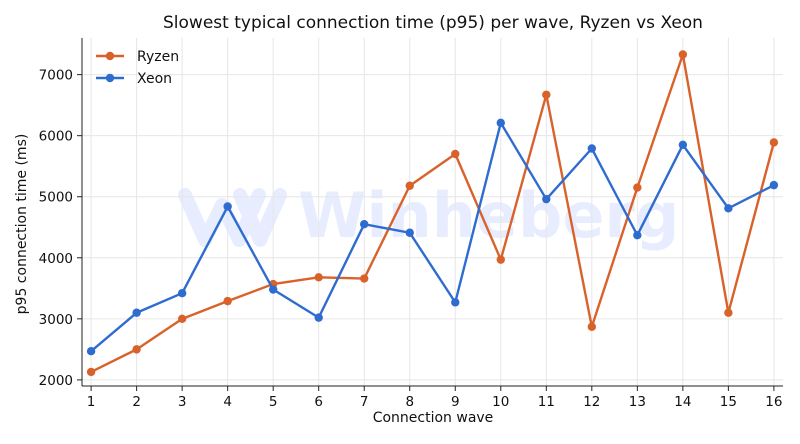 This screenshot has width=800, height=444. I want to click on x-tick-label: 10, so click(500, 402).